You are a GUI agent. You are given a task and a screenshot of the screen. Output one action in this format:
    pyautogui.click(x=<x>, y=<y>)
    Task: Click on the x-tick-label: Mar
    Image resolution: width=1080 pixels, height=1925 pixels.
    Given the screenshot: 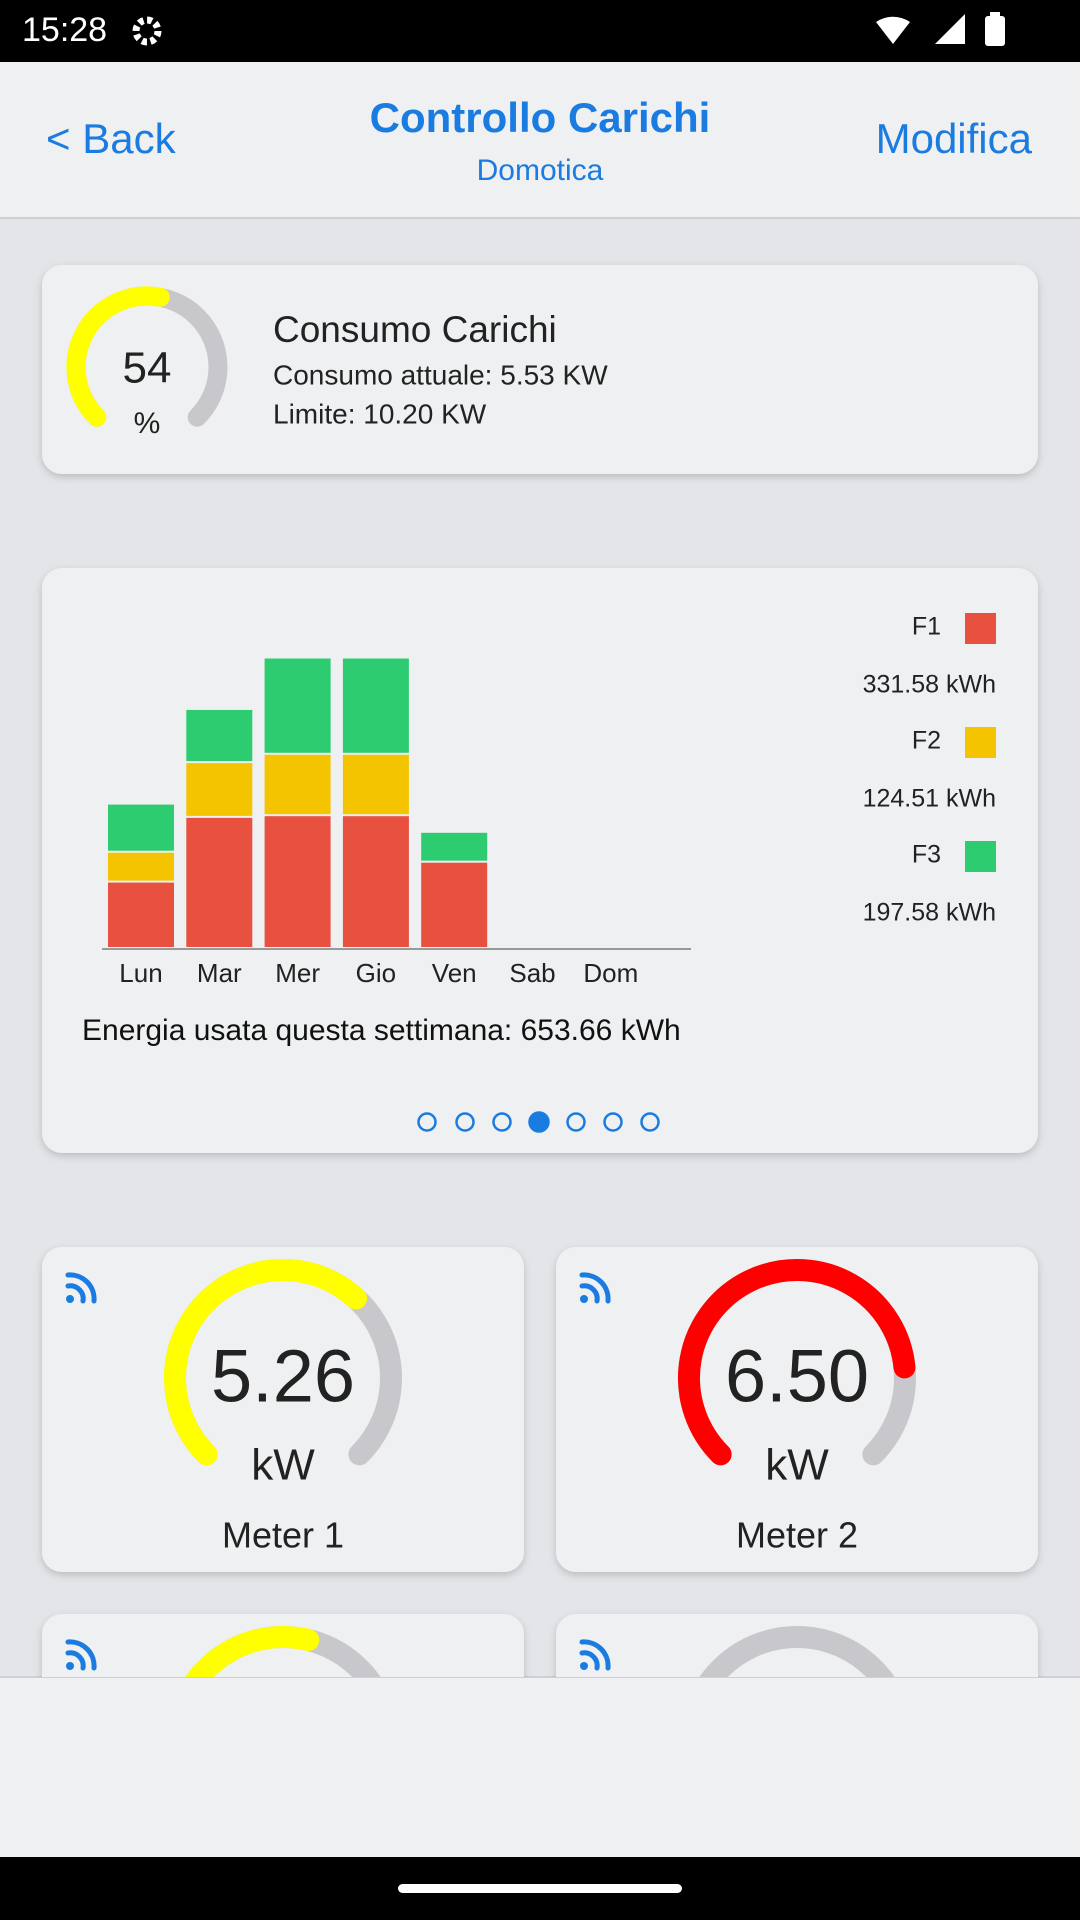 What is the action you would take?
    pyautogui.click(x=219, y=973)
    